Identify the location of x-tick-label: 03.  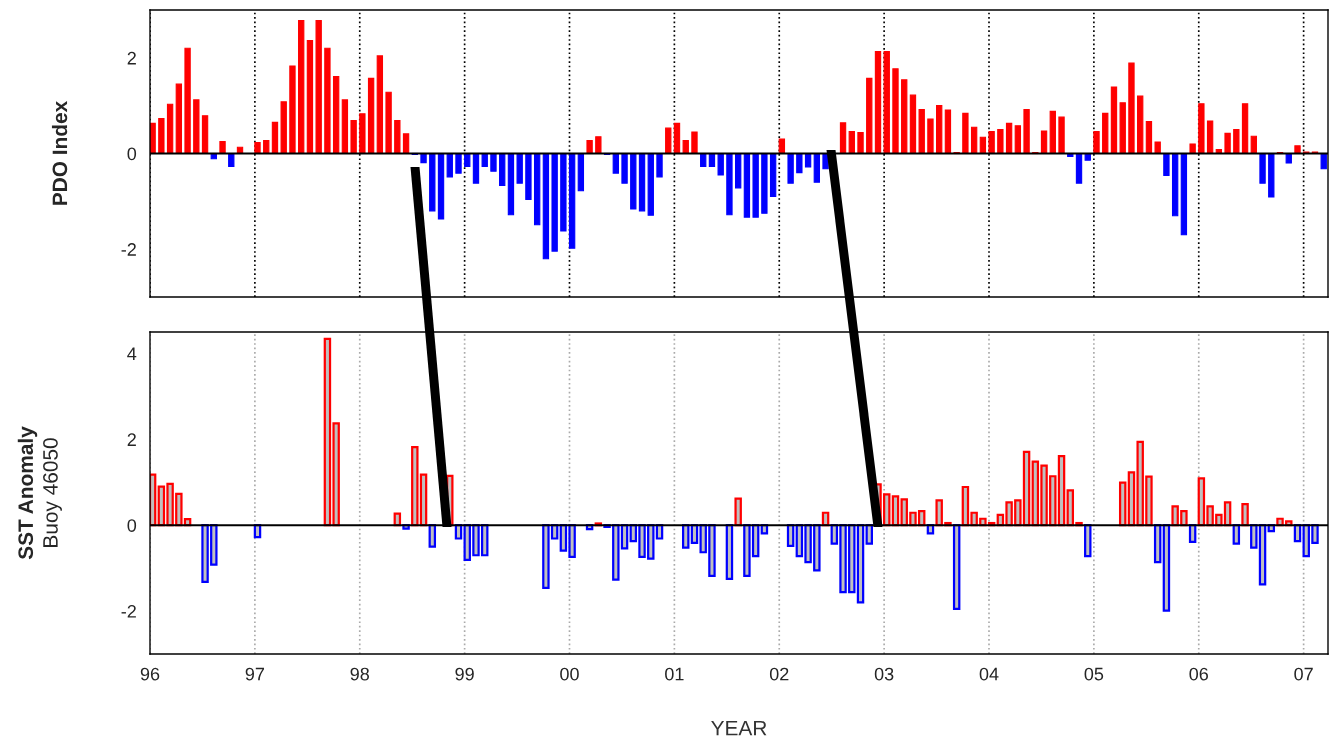
(884, 674).